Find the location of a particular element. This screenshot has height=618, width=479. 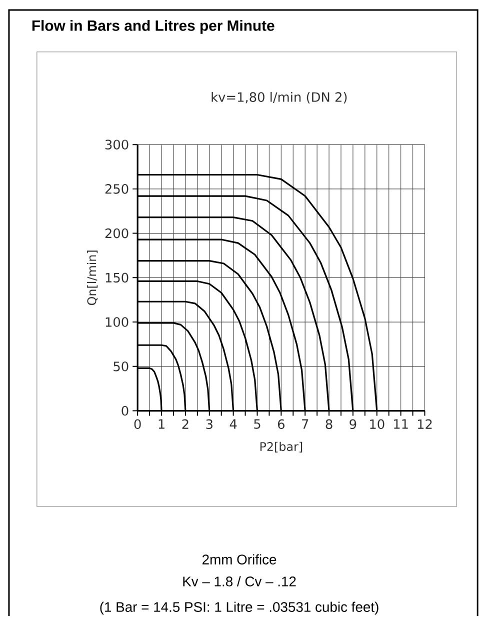

x-tick-label: 10 is located at coordinates (377, 424).